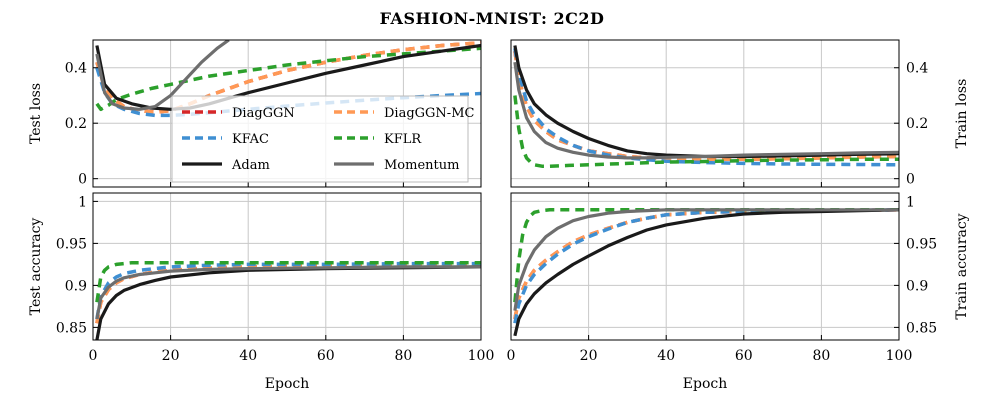  Describe the element at coordinates (962, 266) in the screenshot. I see `y-axis-label: Train accuracy` at that location.